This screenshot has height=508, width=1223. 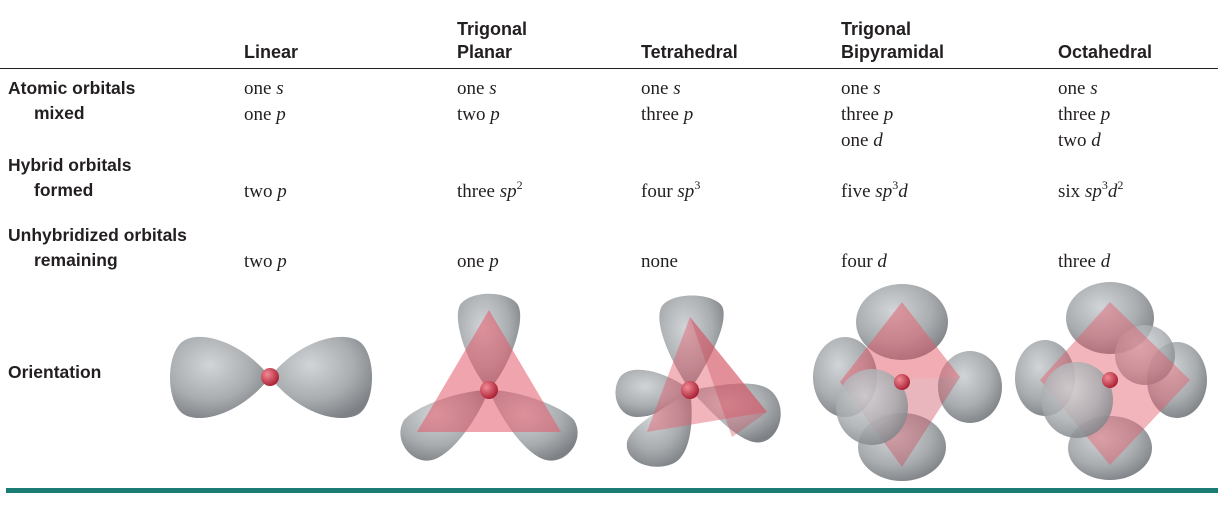 I want to click on column-header-octahedral: Octahedral, so click(x=1105, y=41).